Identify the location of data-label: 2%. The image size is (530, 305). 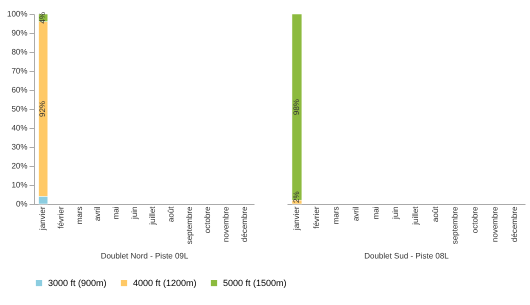
(296, 197).